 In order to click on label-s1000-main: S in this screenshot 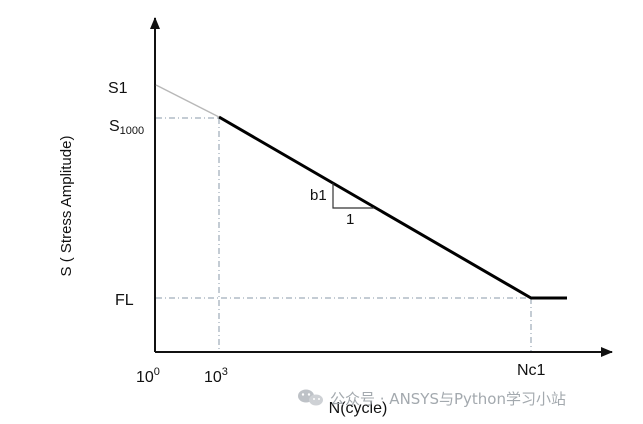, I will do `click(114, 126)`.